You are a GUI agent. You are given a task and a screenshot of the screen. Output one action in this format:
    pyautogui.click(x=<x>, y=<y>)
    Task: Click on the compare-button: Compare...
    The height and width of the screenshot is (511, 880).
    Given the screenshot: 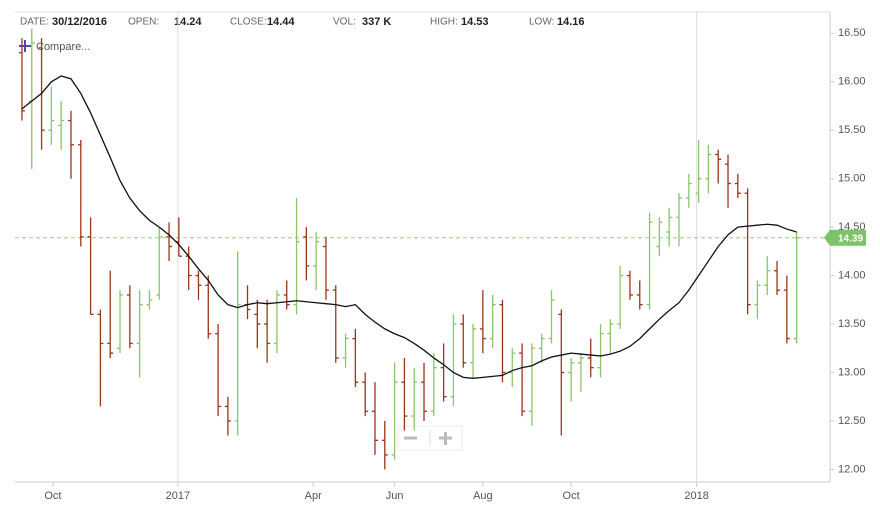 What is the action you would take?
    pyautogui.click(x=54, y=46)
    